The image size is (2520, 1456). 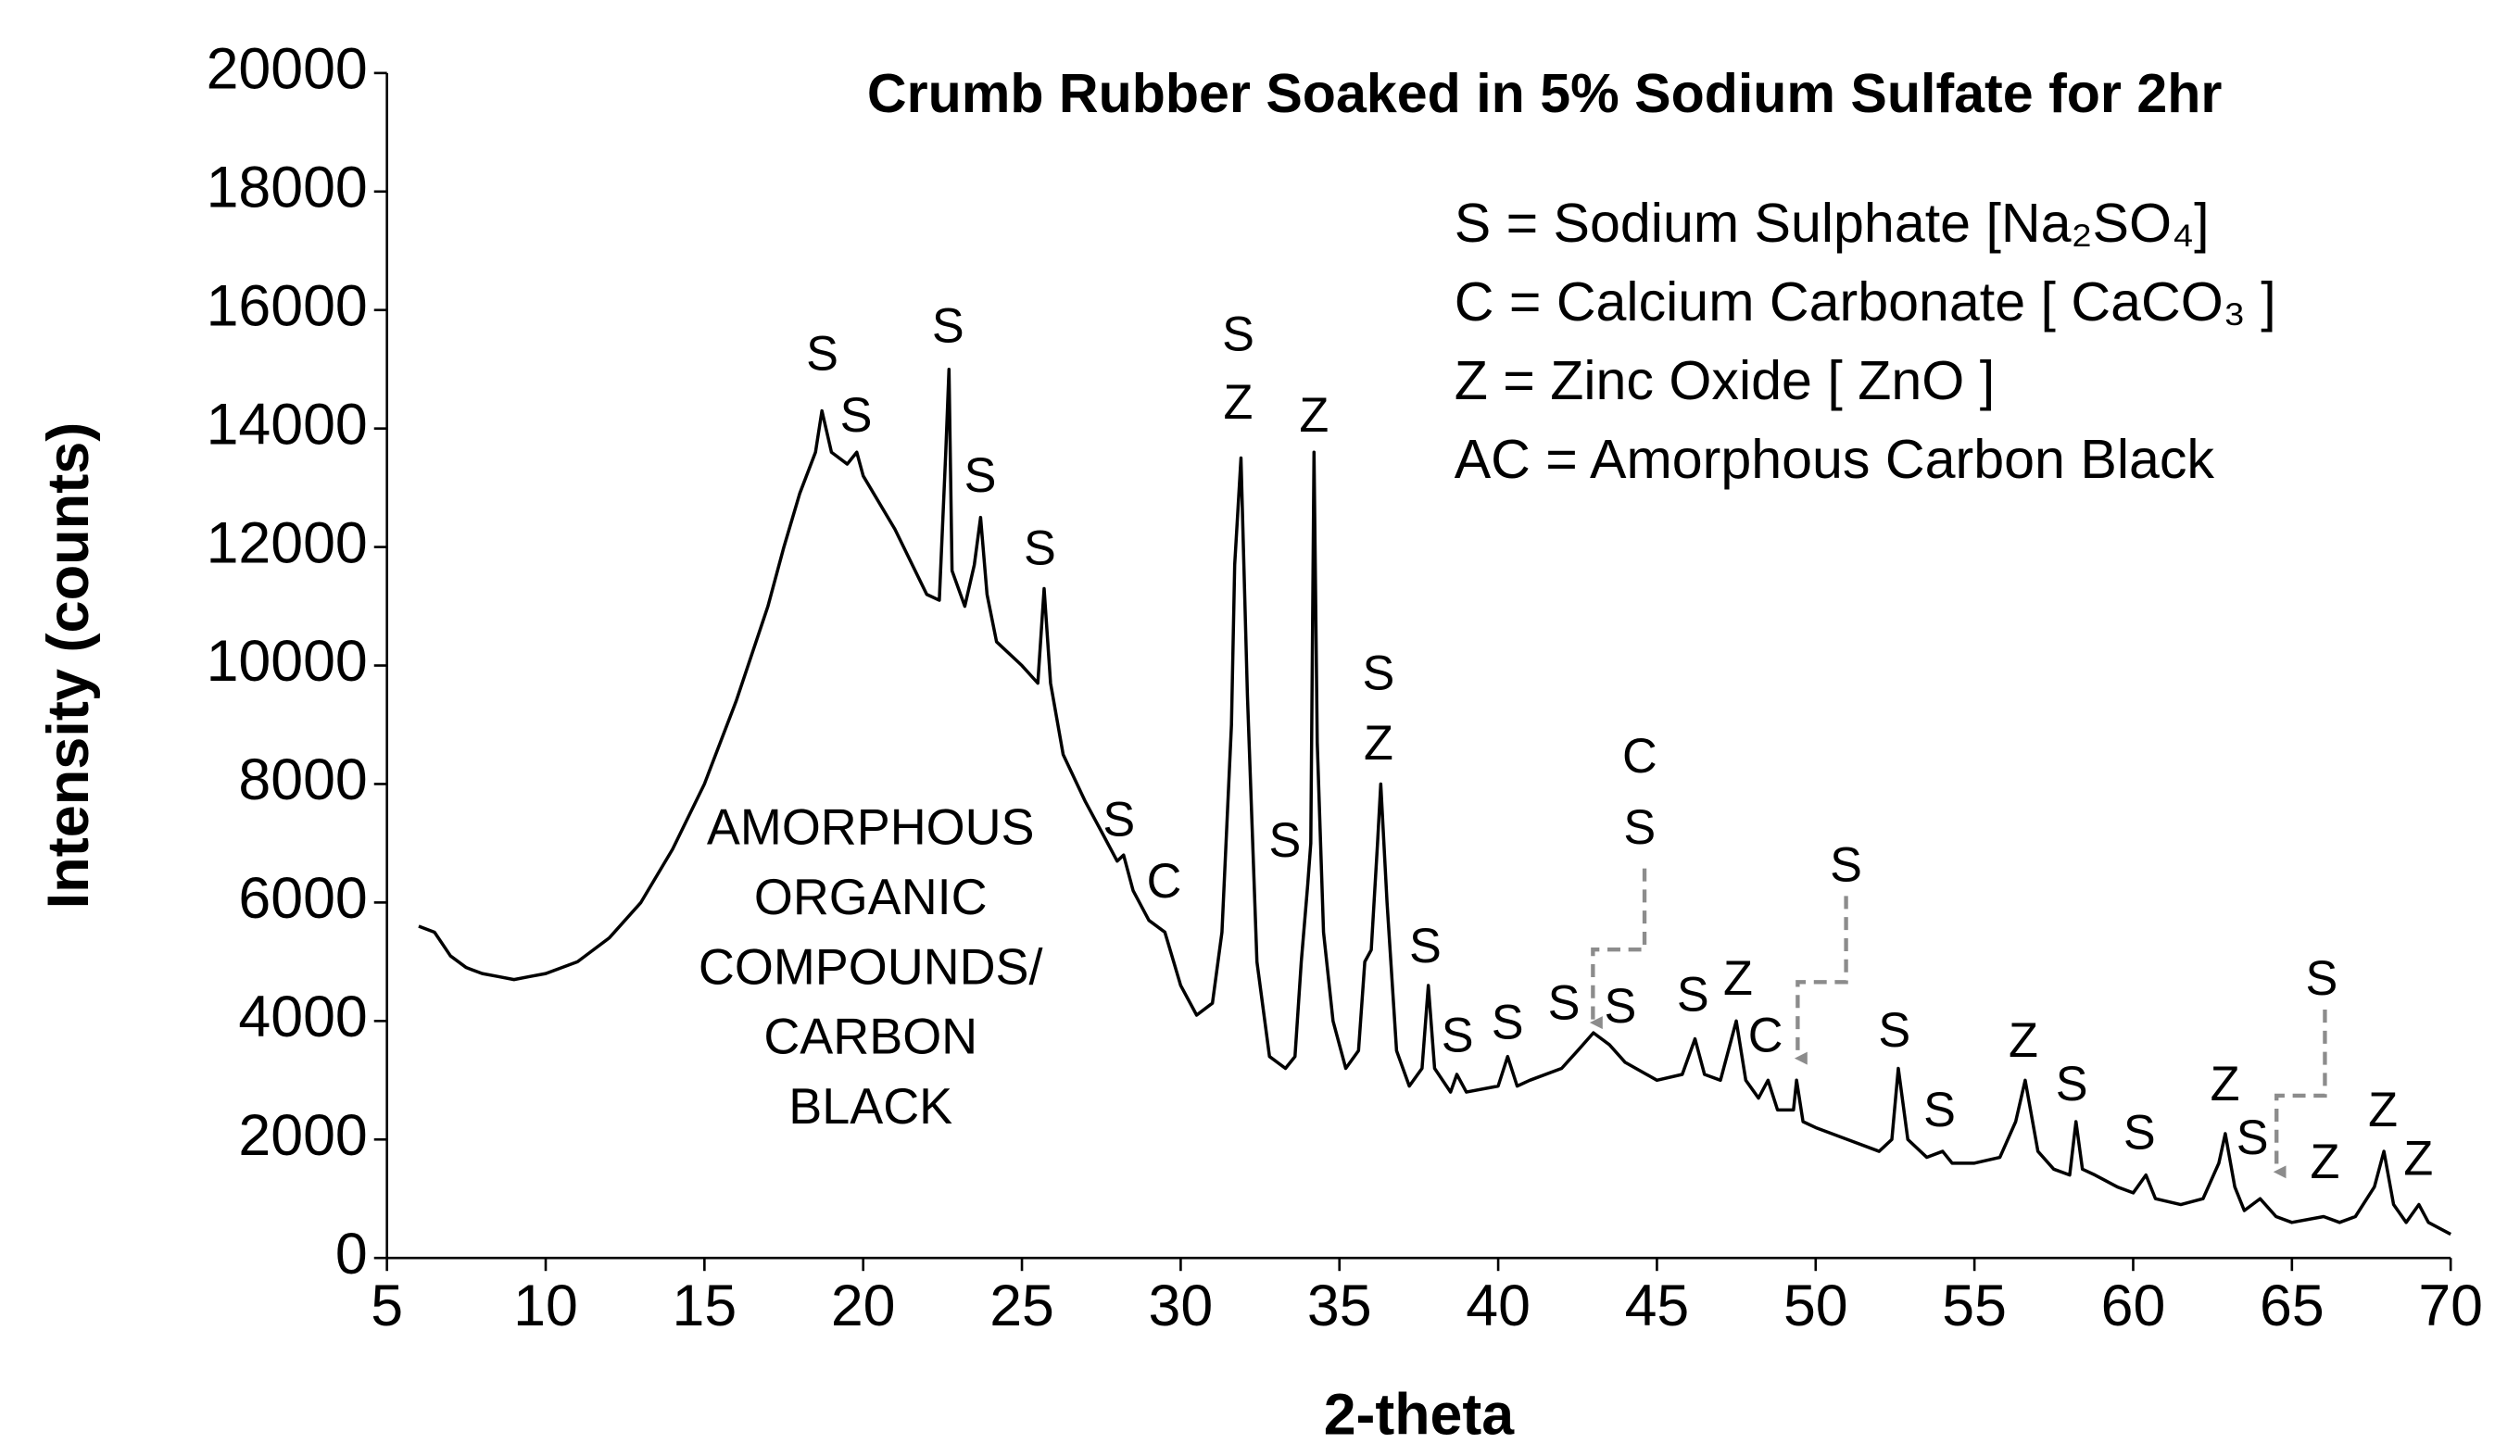 I want to click on legend-entry: S = Sodium Sulphate [Na₂SO₄], so click(x=1832, y=223).